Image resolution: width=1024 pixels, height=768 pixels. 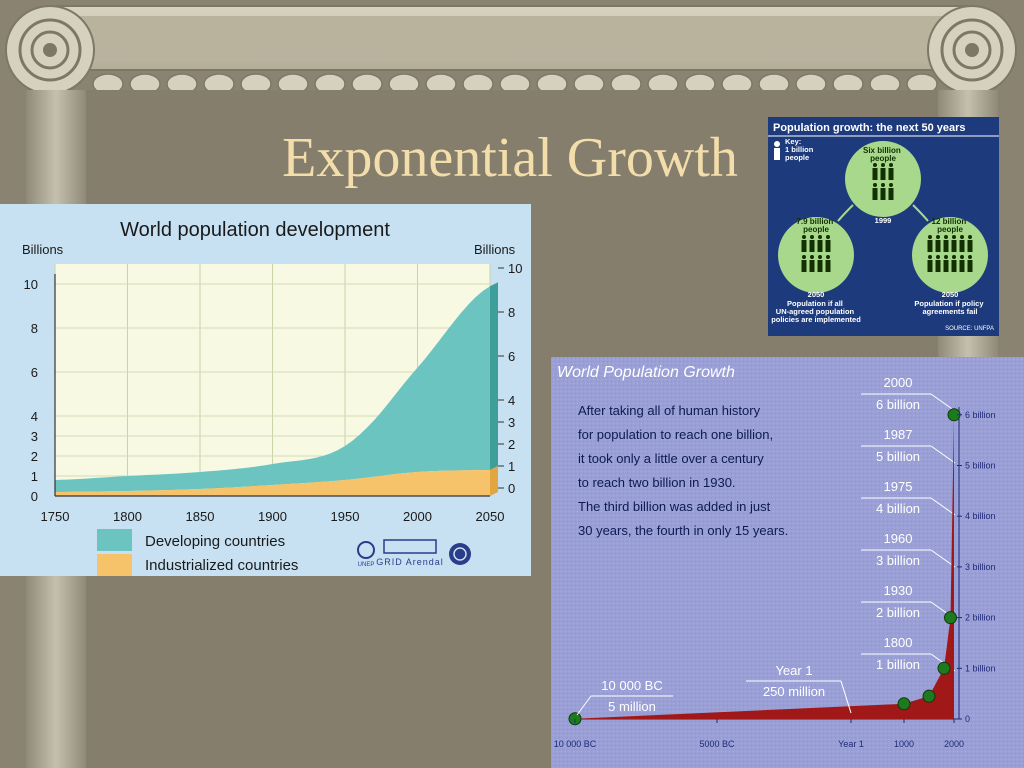 I want to click on milestone-value: 5 billion, so click(x=898, y=456).